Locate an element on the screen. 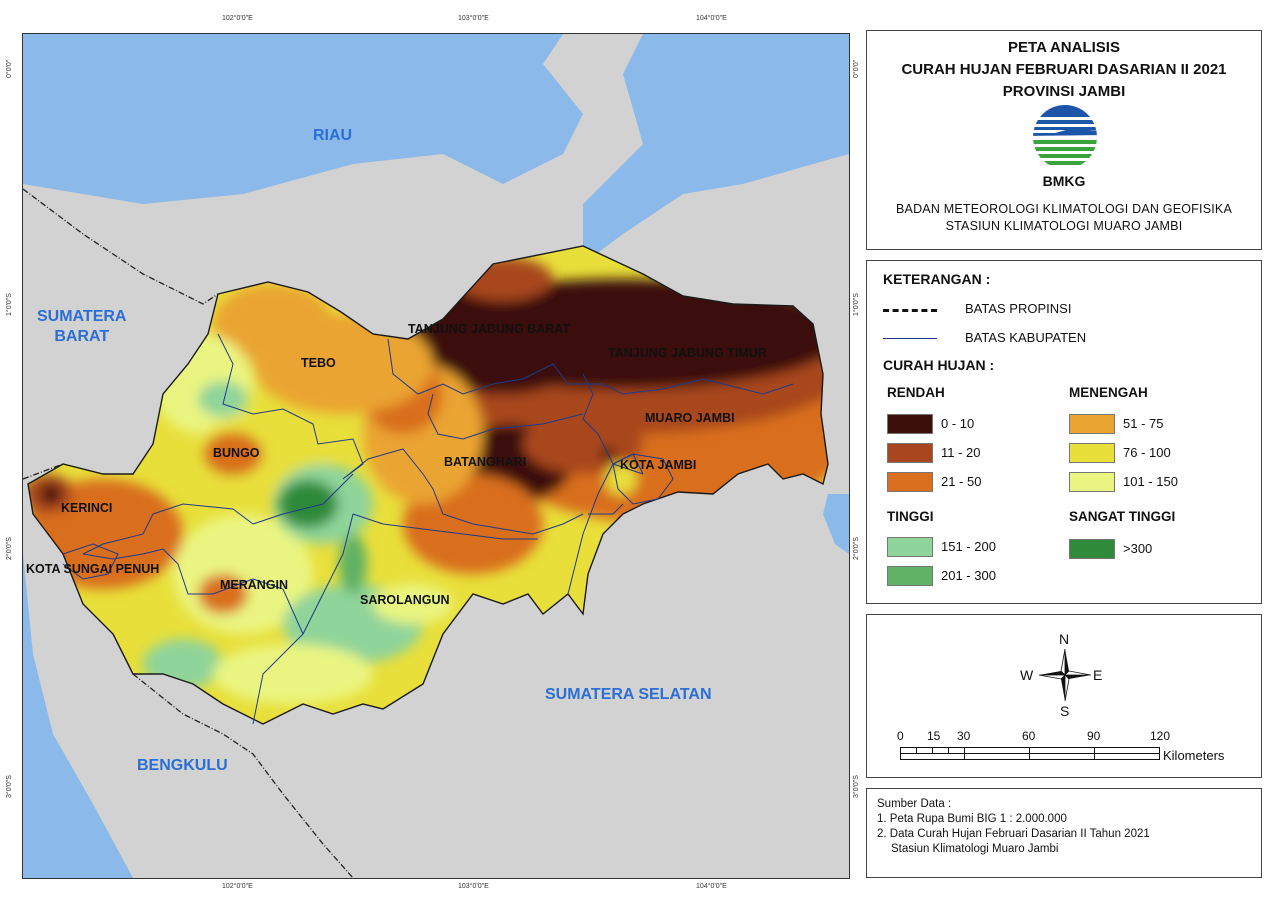 This screenshot has height=905, width=1280. province-boundary-symbol is located at coordinates (910, 310).